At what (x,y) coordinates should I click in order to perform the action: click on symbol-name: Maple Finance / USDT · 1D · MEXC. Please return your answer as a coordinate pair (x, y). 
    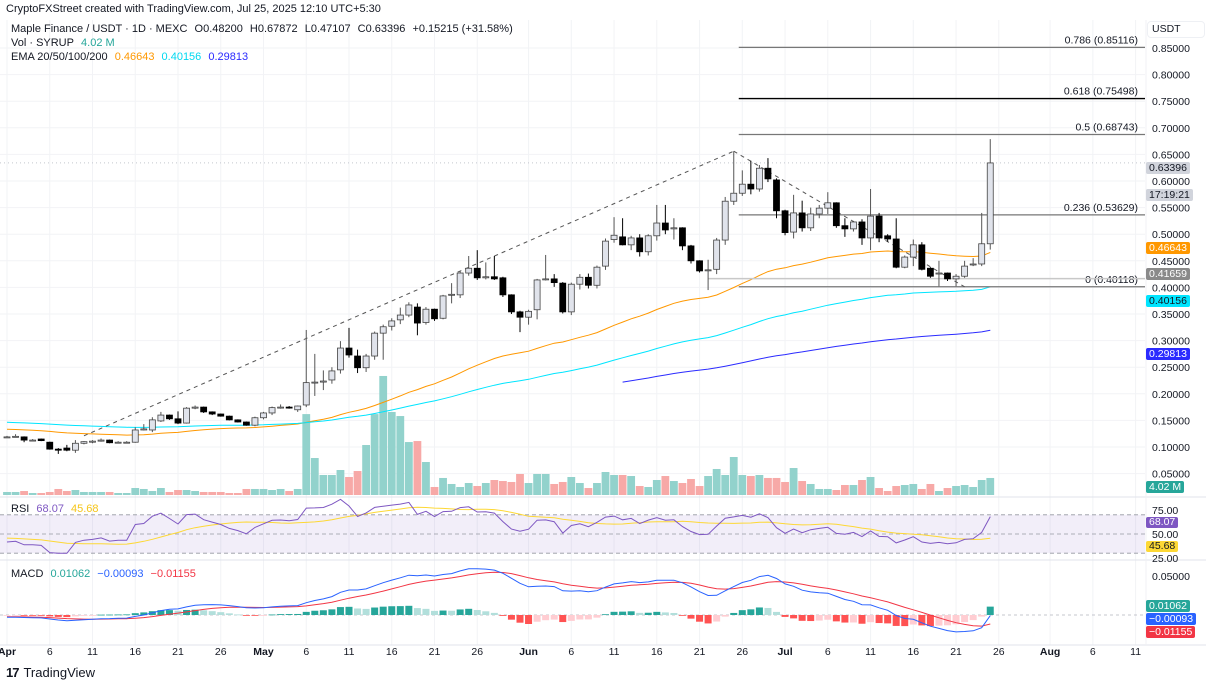
    Looking at the image, I should click on (99, 29).